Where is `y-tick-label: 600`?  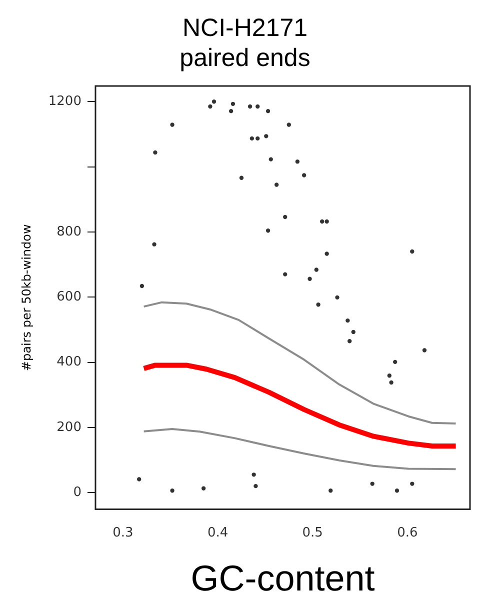 y-tick-label: 600 is located at coordinates (69, 296).